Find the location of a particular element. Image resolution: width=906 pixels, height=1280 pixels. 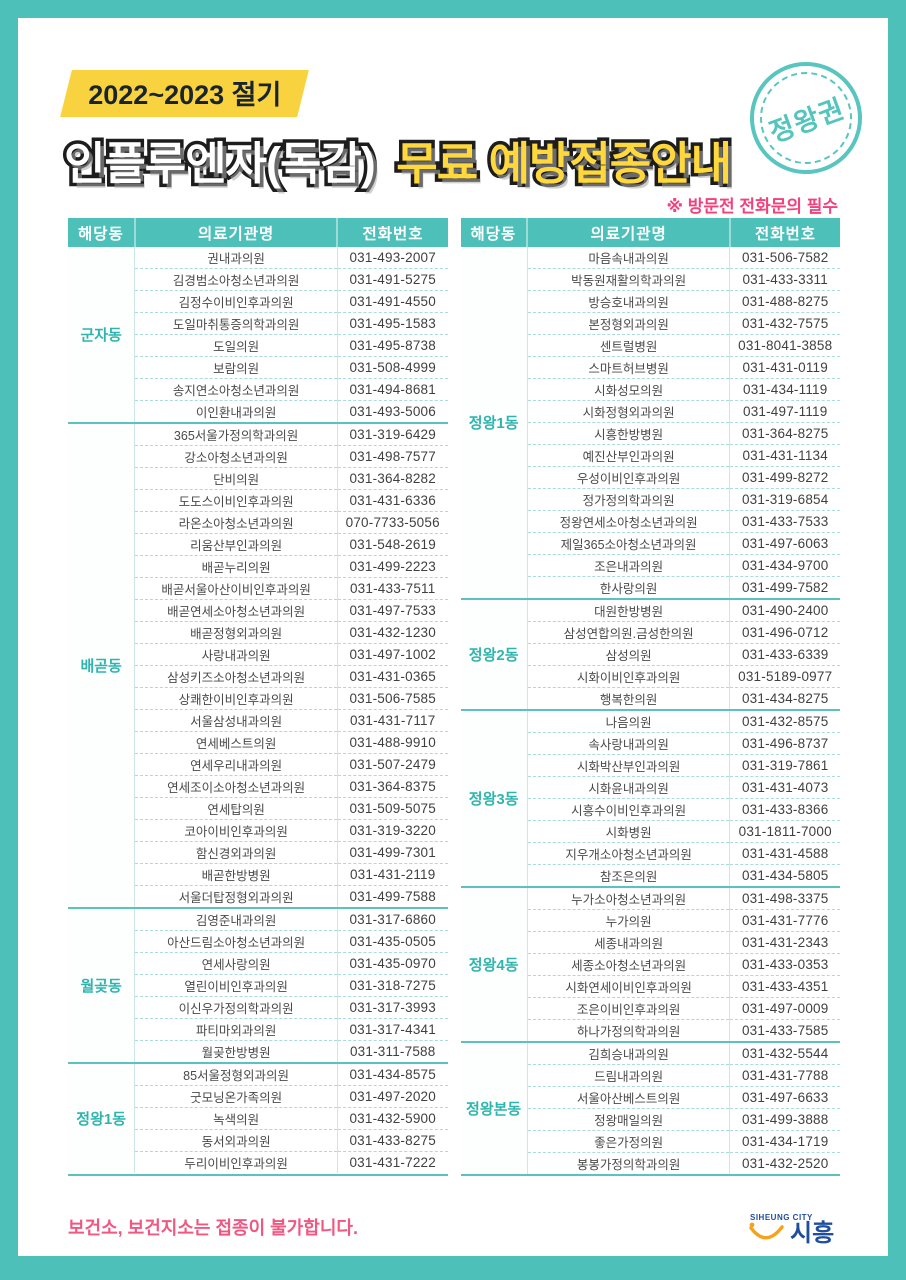

table-row: 시화정형외과의원 031-497-1119 is located at coordinates (650, 411).